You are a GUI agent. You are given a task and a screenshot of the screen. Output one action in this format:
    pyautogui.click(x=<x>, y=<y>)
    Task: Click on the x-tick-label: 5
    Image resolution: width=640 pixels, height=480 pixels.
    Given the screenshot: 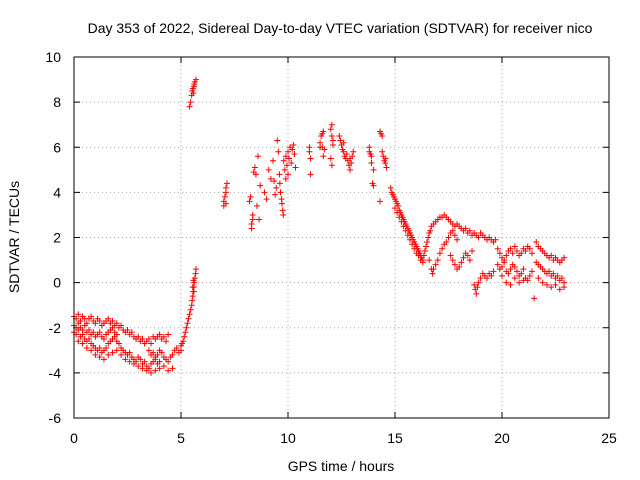 What is the action you would take?
    pyautogui.click(x=181, y=438)
    